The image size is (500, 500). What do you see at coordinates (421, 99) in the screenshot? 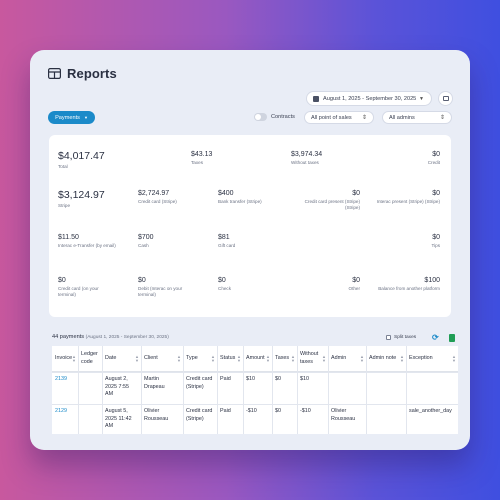
I see `chevron-down-icon: ▼` at bounding box center [421, 99].